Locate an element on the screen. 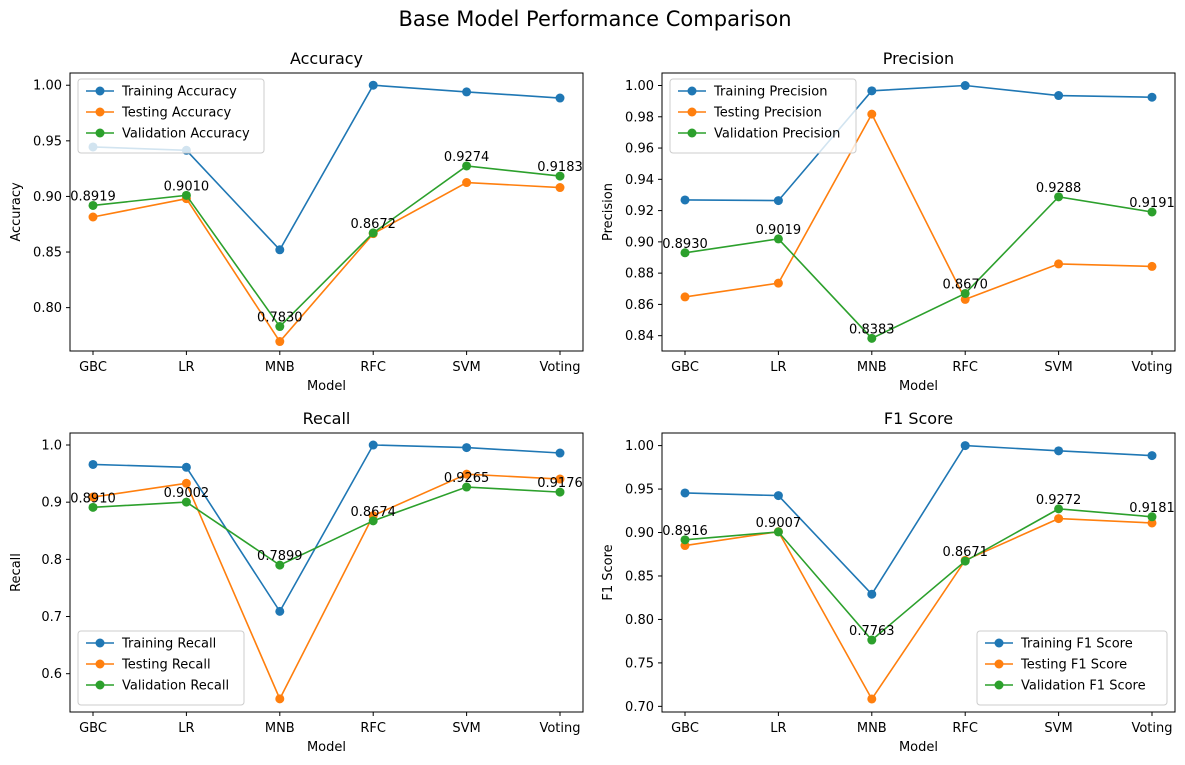  legend-label: Testing F1 Score is located at coordinates (1073, 665).